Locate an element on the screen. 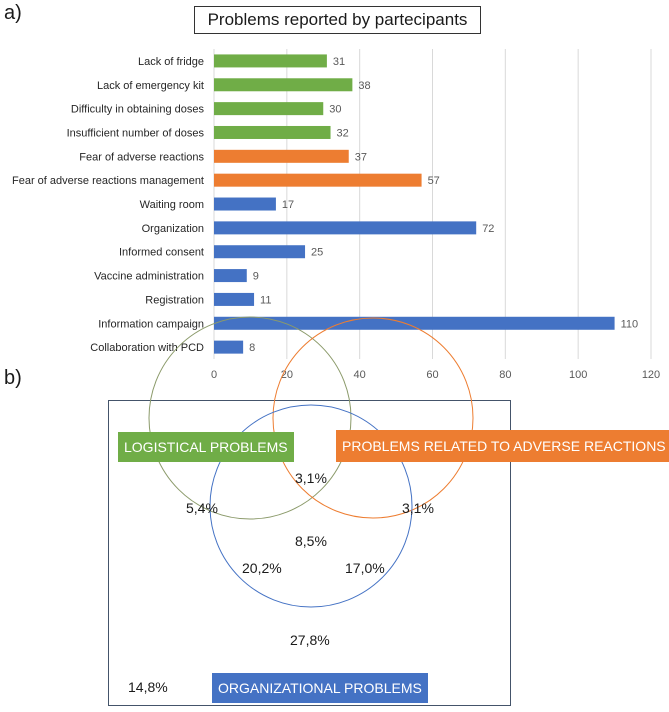 The width and height of the screenshot is (669, 712). value-label: 110 is located at coordinates (630, 324).